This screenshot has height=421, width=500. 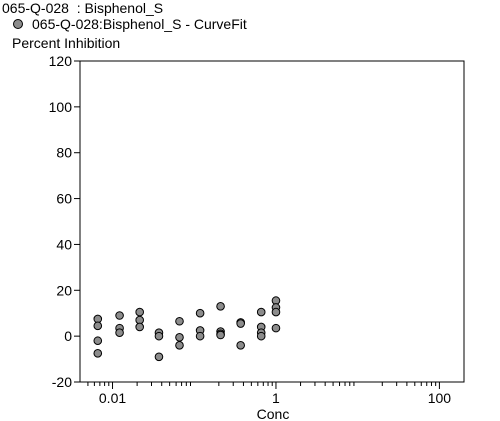 I want to click on y-tick-label: -20, so click(x=62, y=382).